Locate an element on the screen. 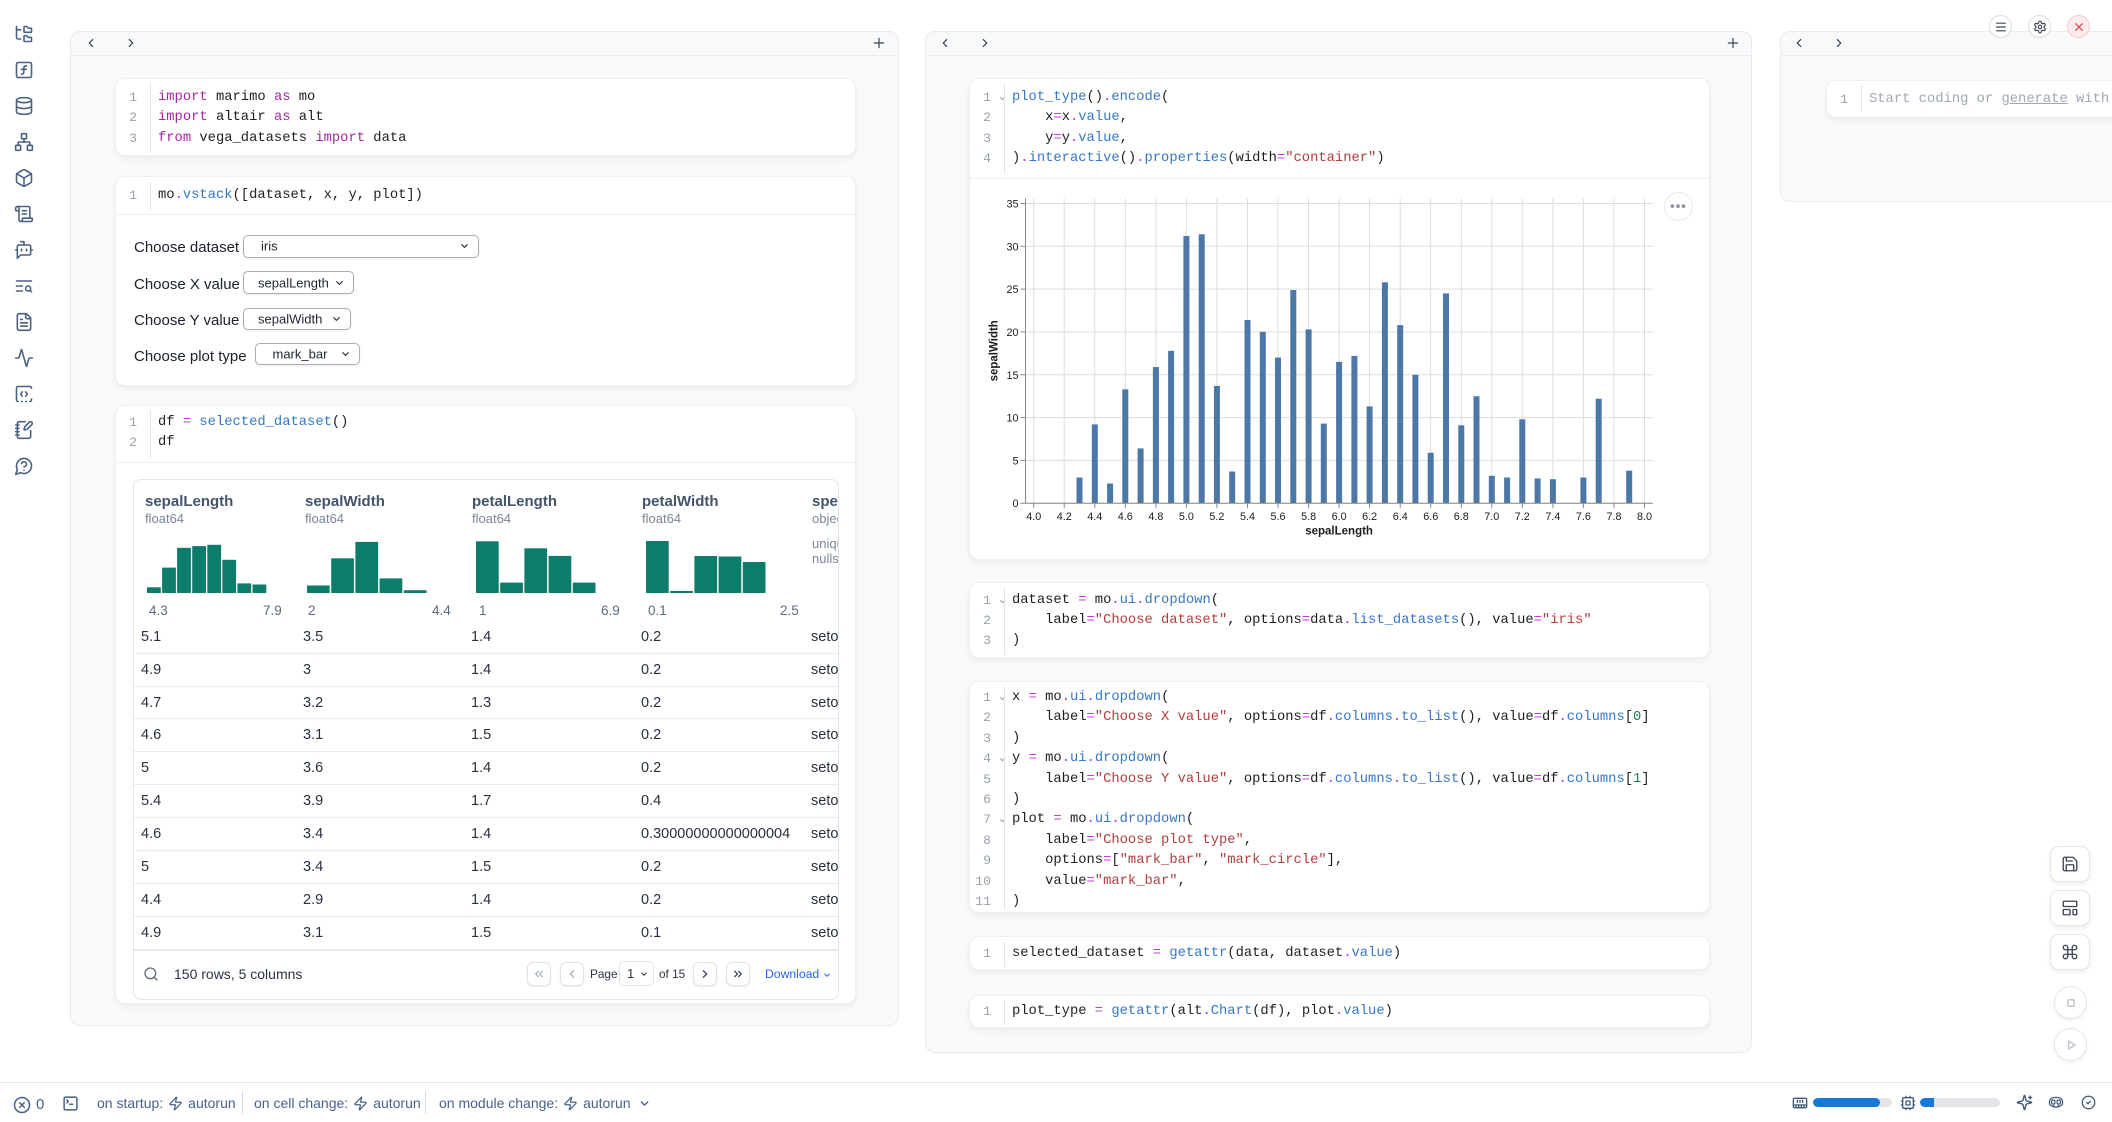  svg-text: 6.4 is located at coordinates (1400, 517).